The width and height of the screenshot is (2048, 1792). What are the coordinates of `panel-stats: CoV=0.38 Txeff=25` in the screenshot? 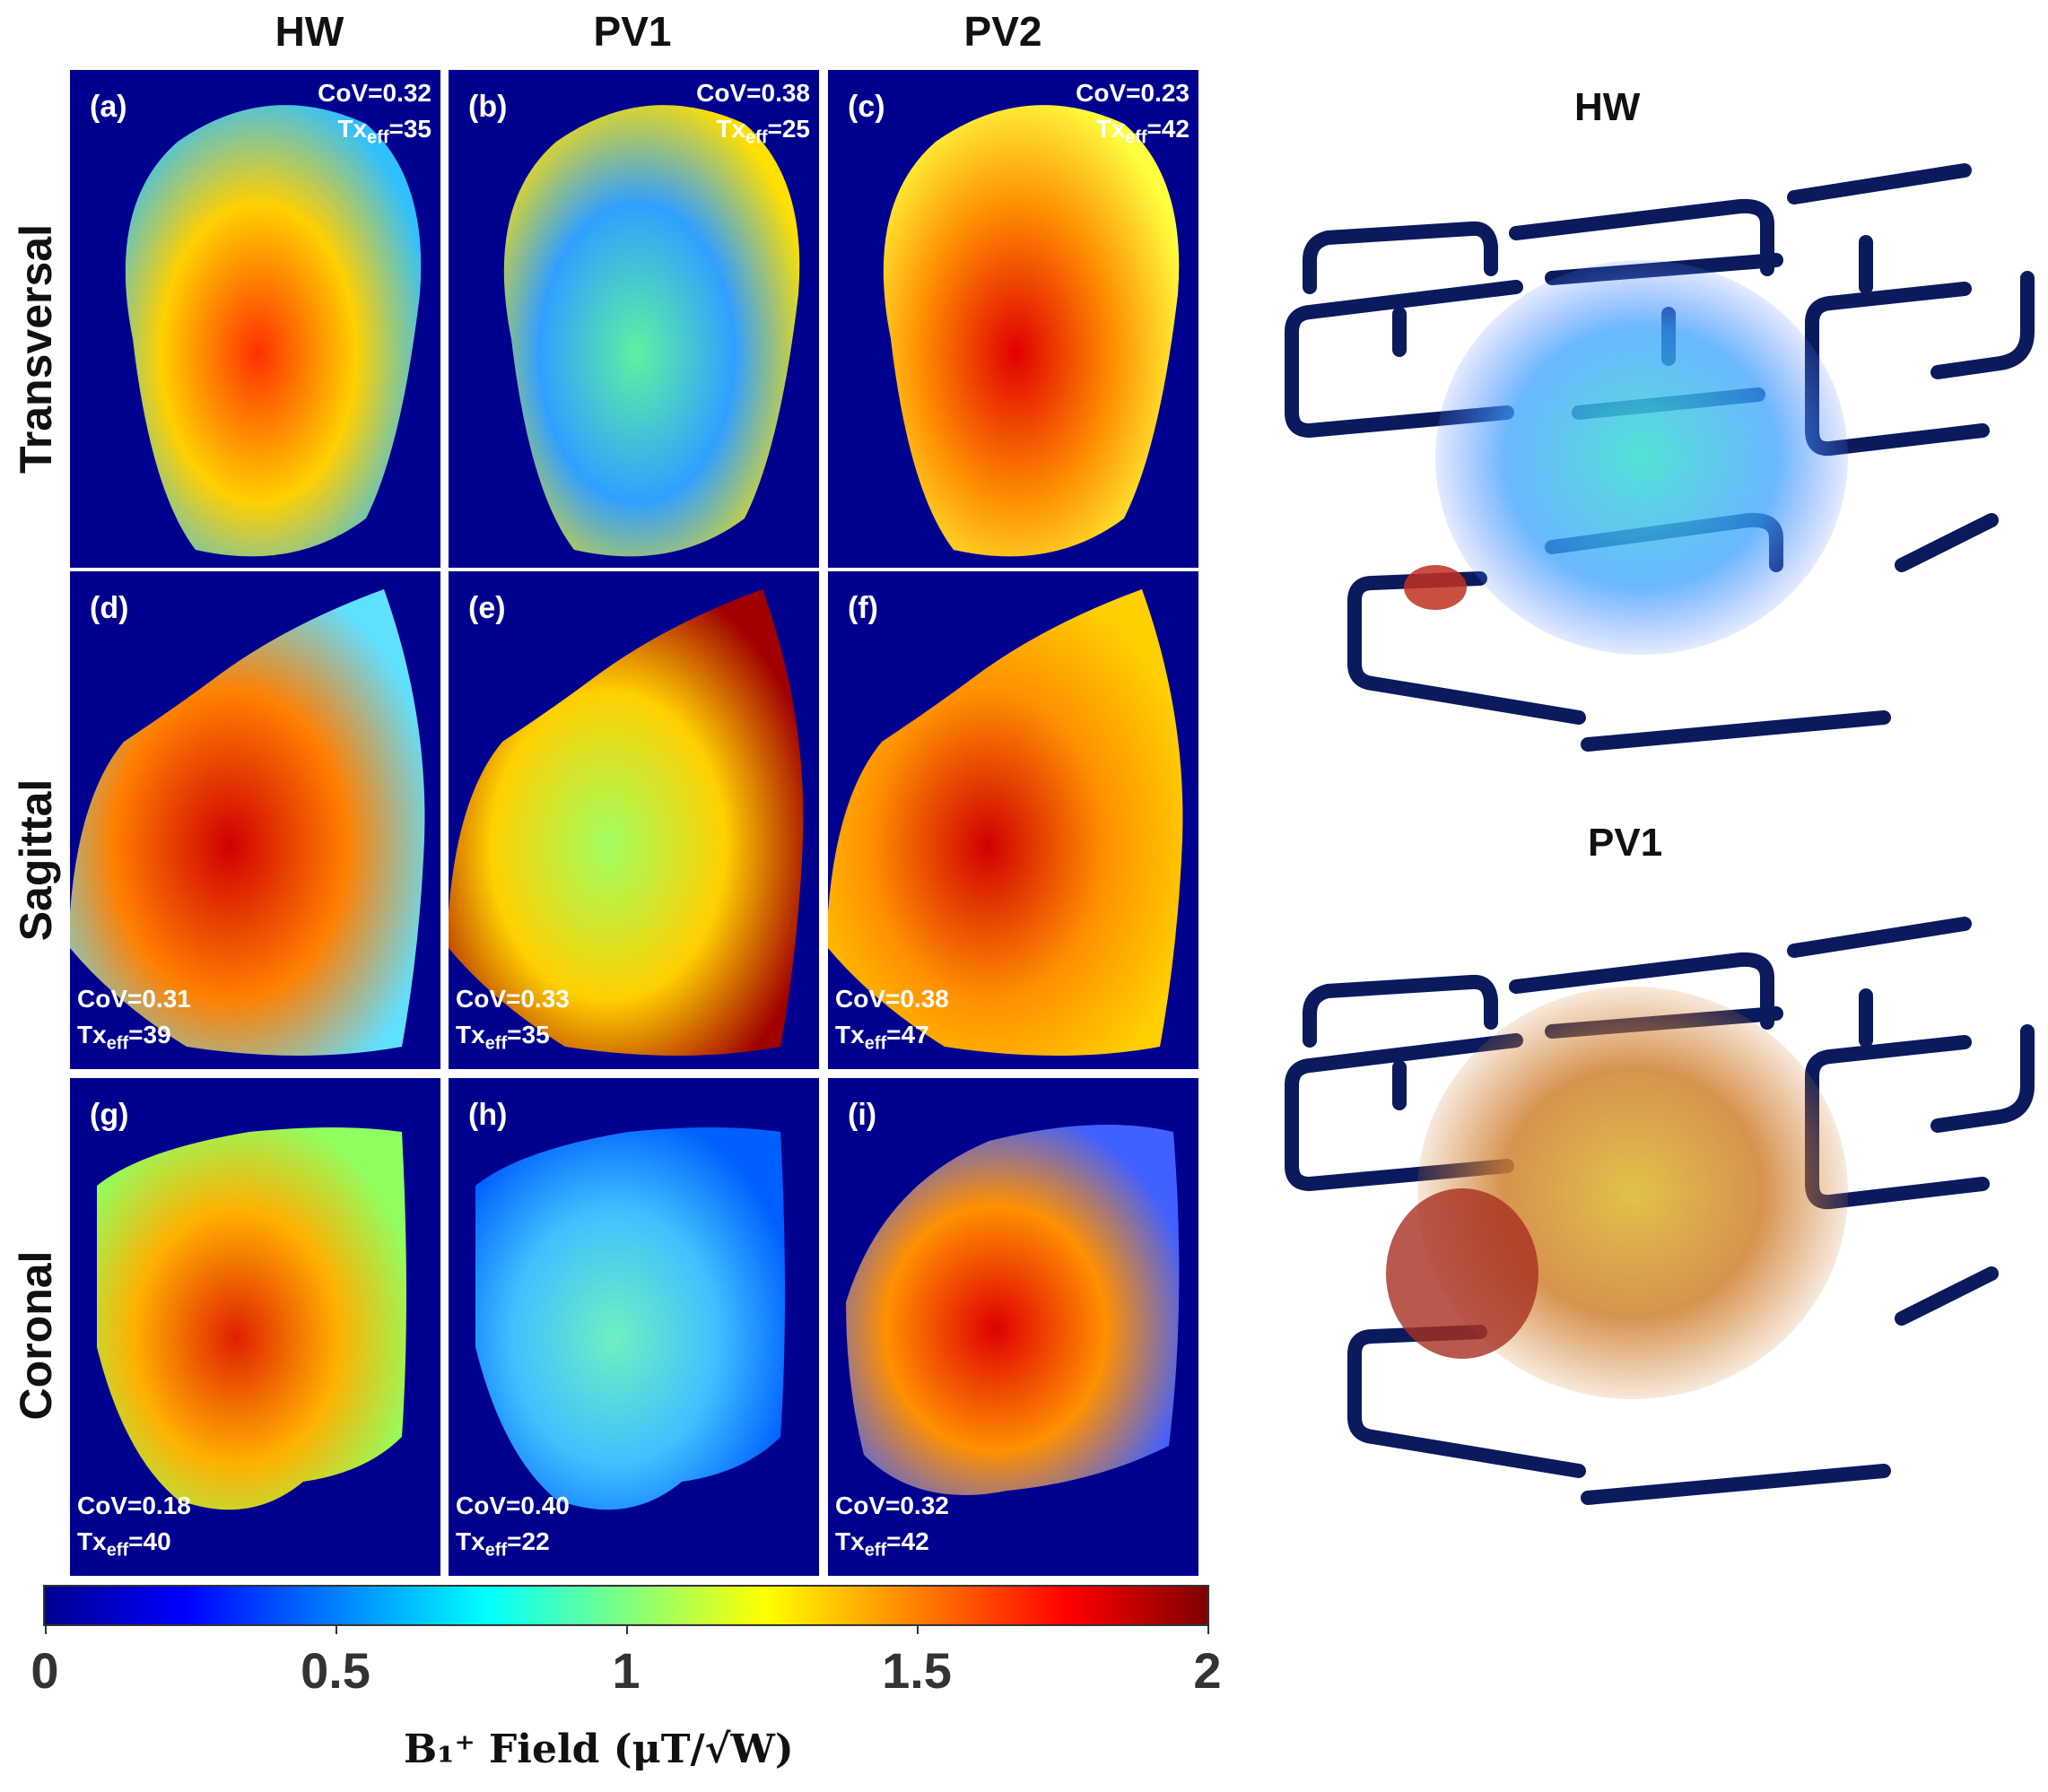 It's located at (753, 115).